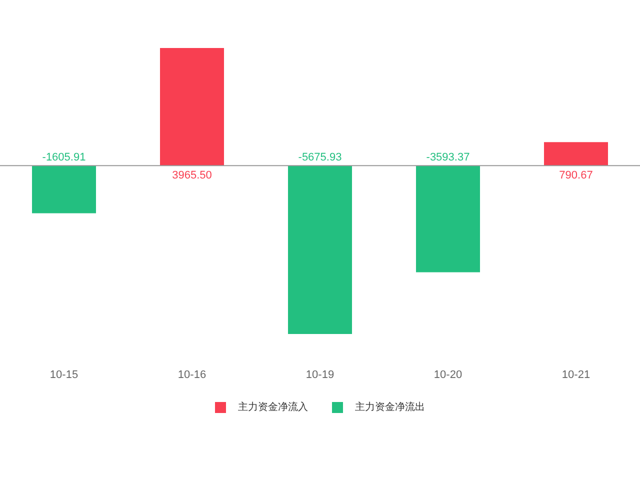 Image resolution: width=640 pixels, height=480 pixels. What do you see at coordinates (273, 407) in the screenshot?
I see `legend-label: 主力资金净流入` at bounding box center [273, 407].